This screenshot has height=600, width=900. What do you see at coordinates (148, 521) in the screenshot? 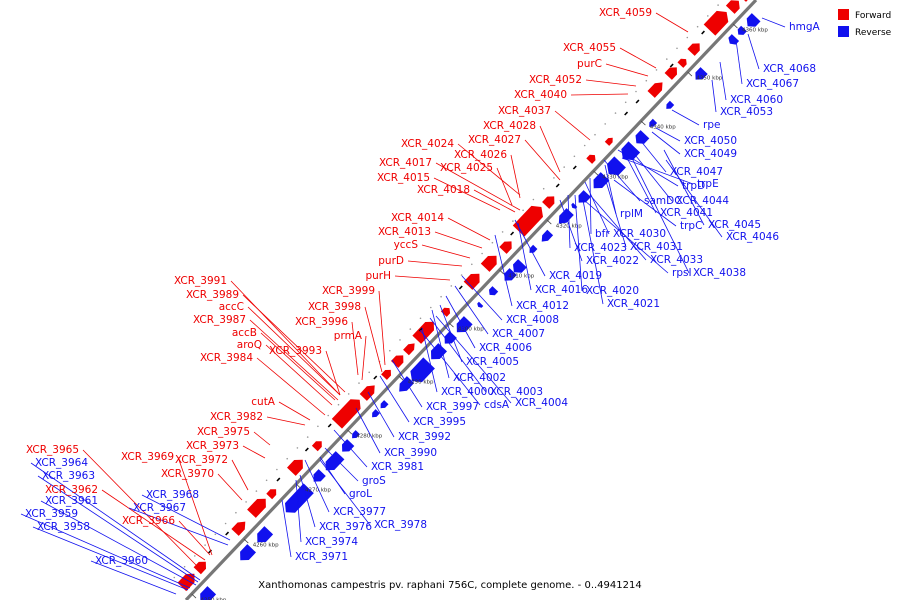
I see `forward-gene-label-40: XCR_3966` at bounding box center [148, 521].